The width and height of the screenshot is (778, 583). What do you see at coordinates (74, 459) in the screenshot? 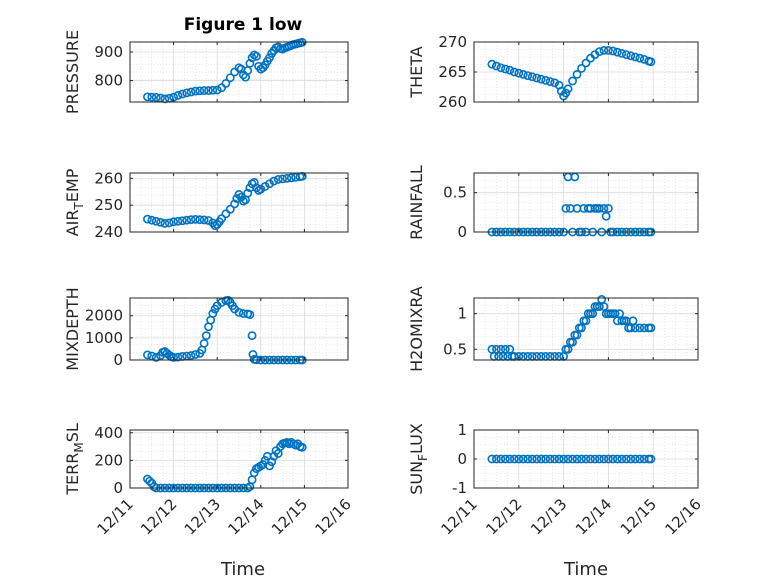
I see `y-axis-label: TERRMSL` at bounding box center [74, 459].